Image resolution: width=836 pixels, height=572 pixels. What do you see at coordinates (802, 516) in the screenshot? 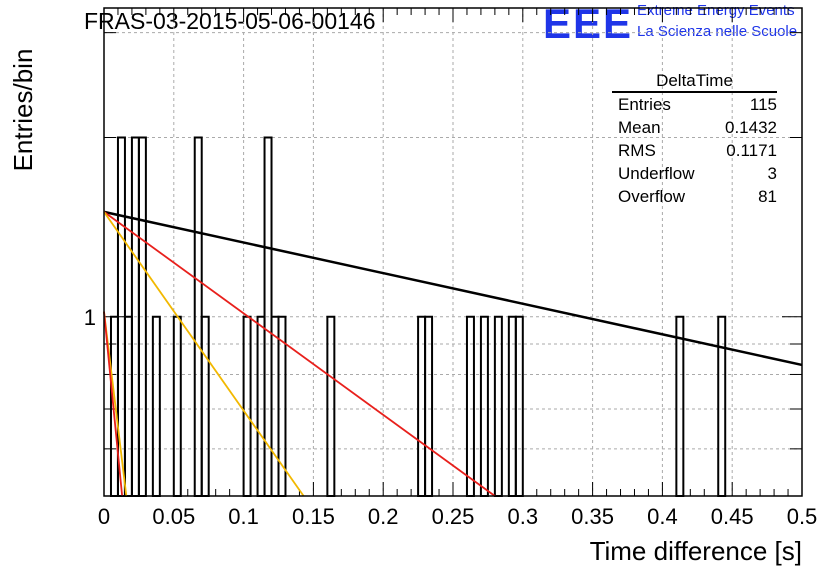
I see `x-tick-label: 0.5` at bounding box center [802, 516].